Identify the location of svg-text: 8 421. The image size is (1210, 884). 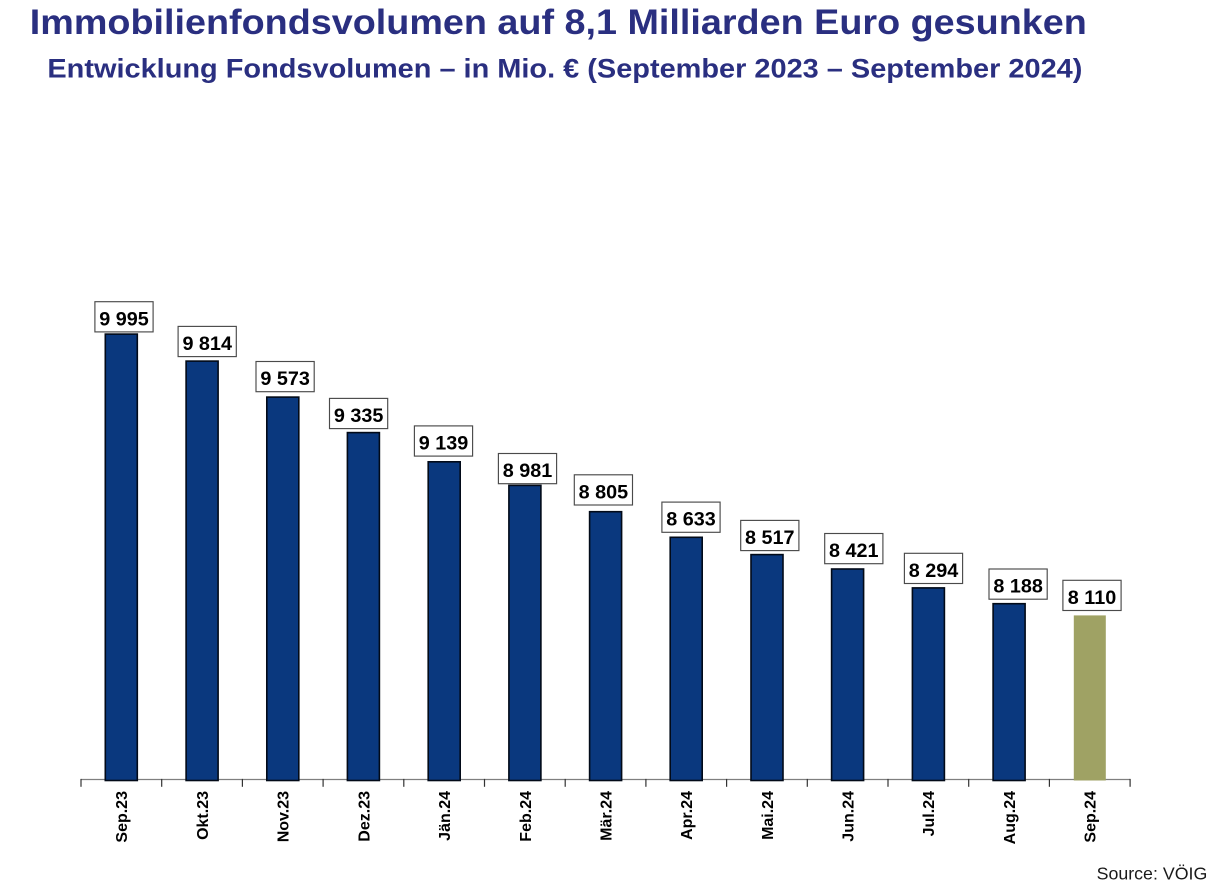
(854, 551).